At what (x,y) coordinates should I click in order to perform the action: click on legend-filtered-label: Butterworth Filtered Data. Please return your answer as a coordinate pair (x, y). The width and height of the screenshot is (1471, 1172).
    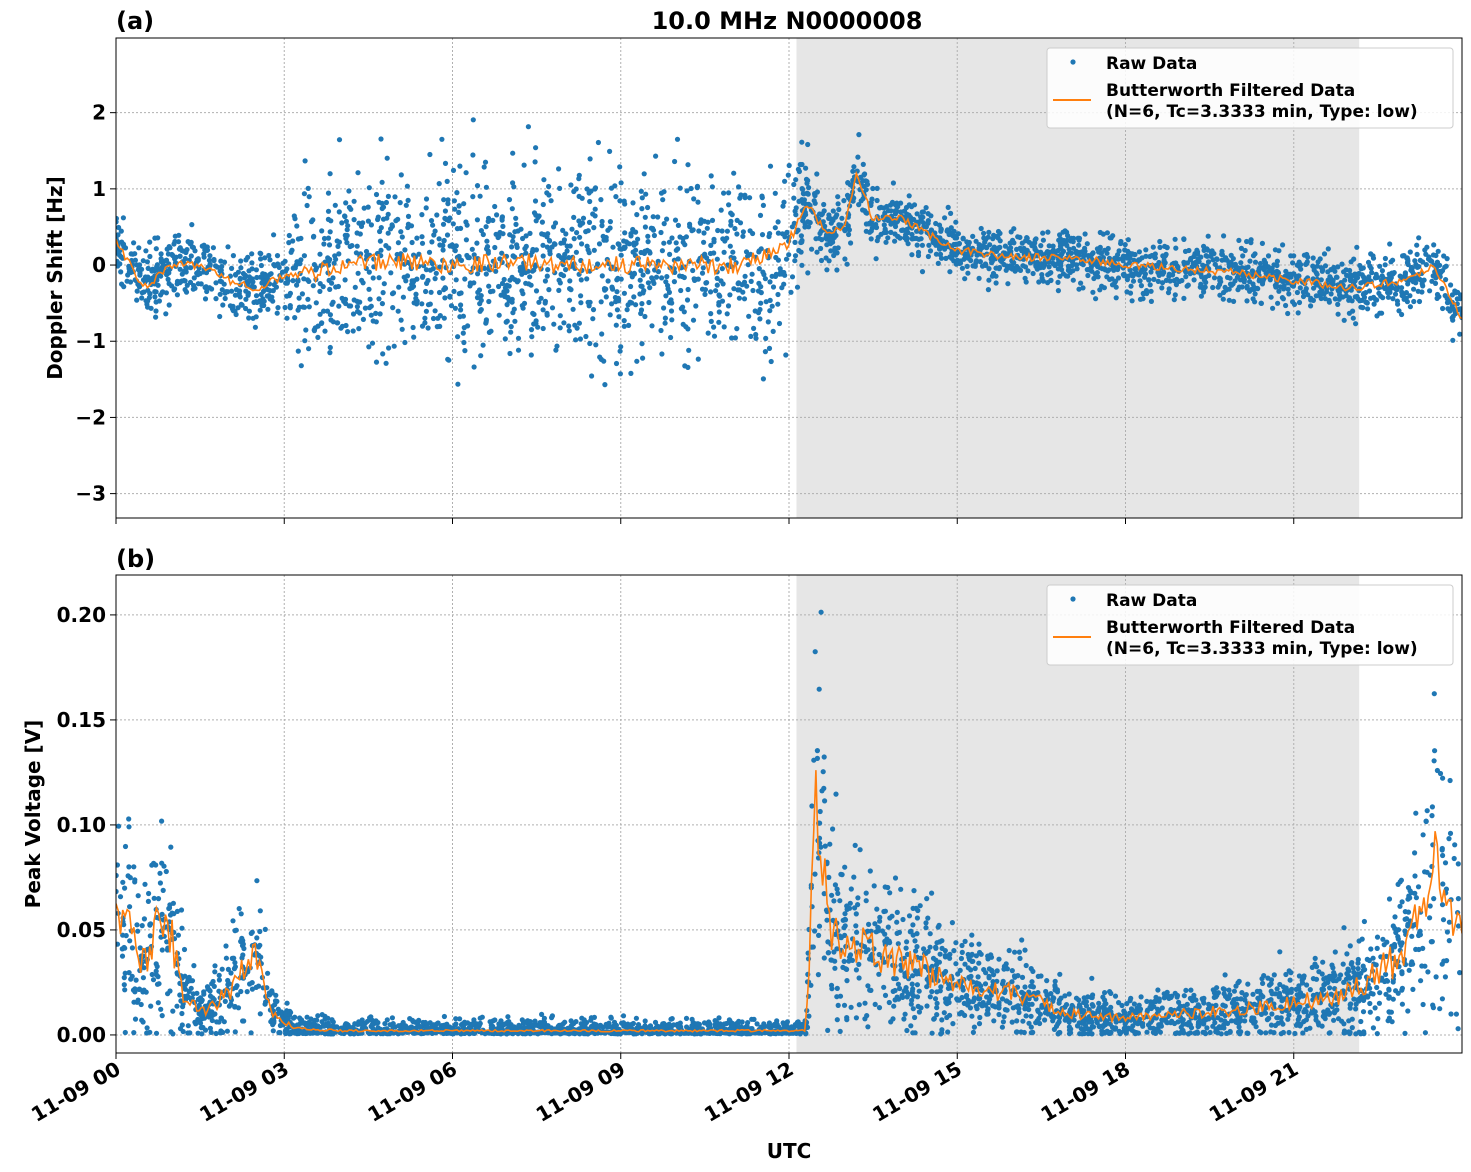
    Looking at the image, I should click on (1230, 91).